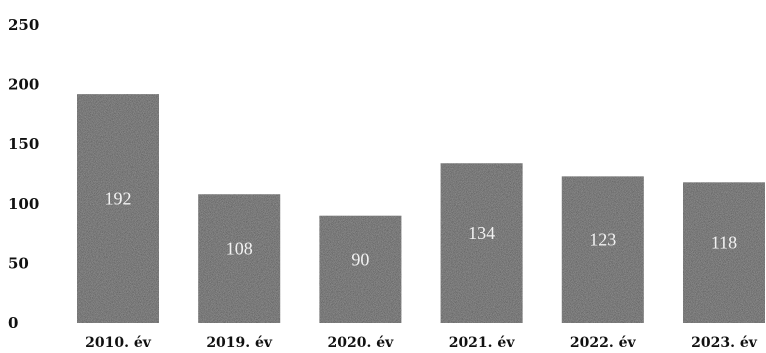 The height and width of the screenshot is (353, 766). Describe the element at coordinates (602, 240) in the screenshot. I see `bar-value-label: 123` at that location.